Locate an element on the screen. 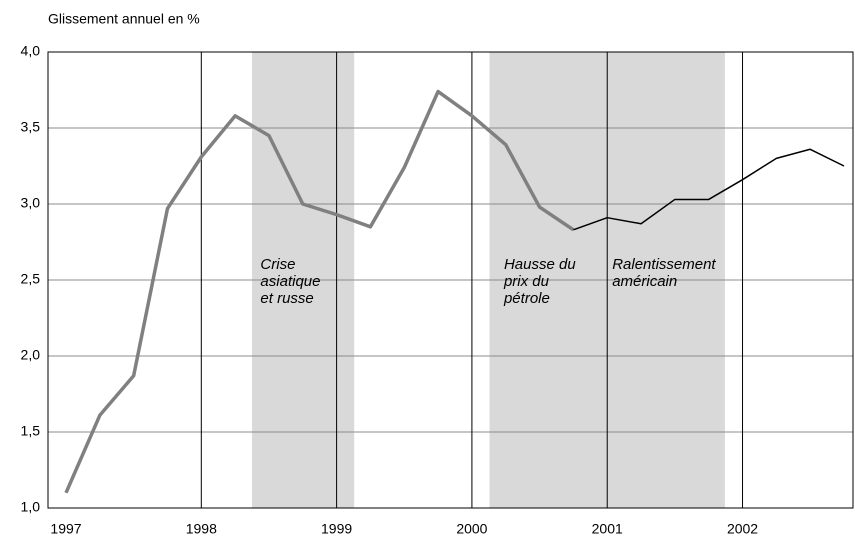 The height and width of the screenshot is (545, 855). y-axis-label: Glissement annuel en % is located at coordinates (124, 19).